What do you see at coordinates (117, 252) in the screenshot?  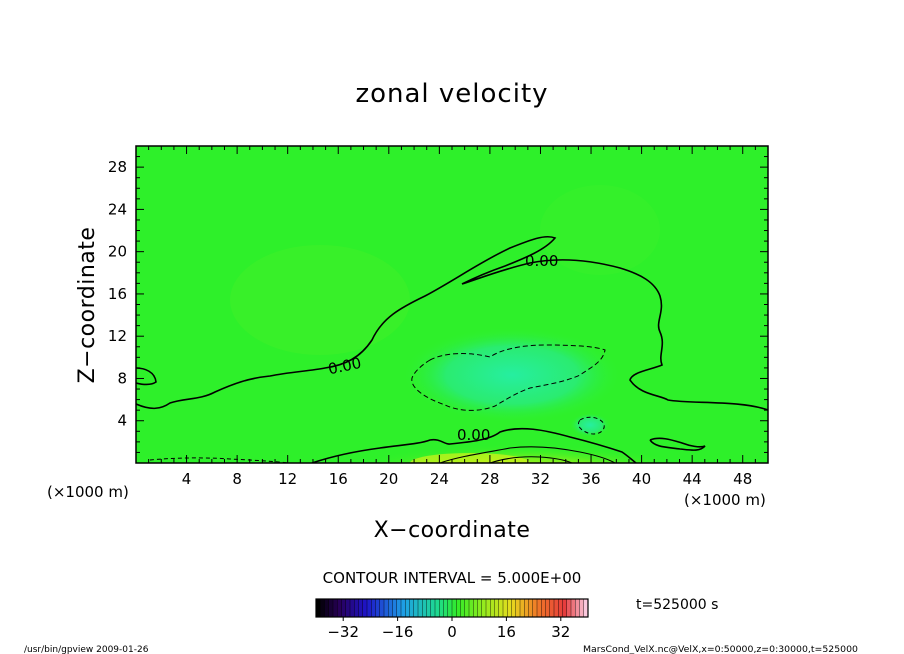 I see `y-tick-label: 20` at bounding box center [117, 252].